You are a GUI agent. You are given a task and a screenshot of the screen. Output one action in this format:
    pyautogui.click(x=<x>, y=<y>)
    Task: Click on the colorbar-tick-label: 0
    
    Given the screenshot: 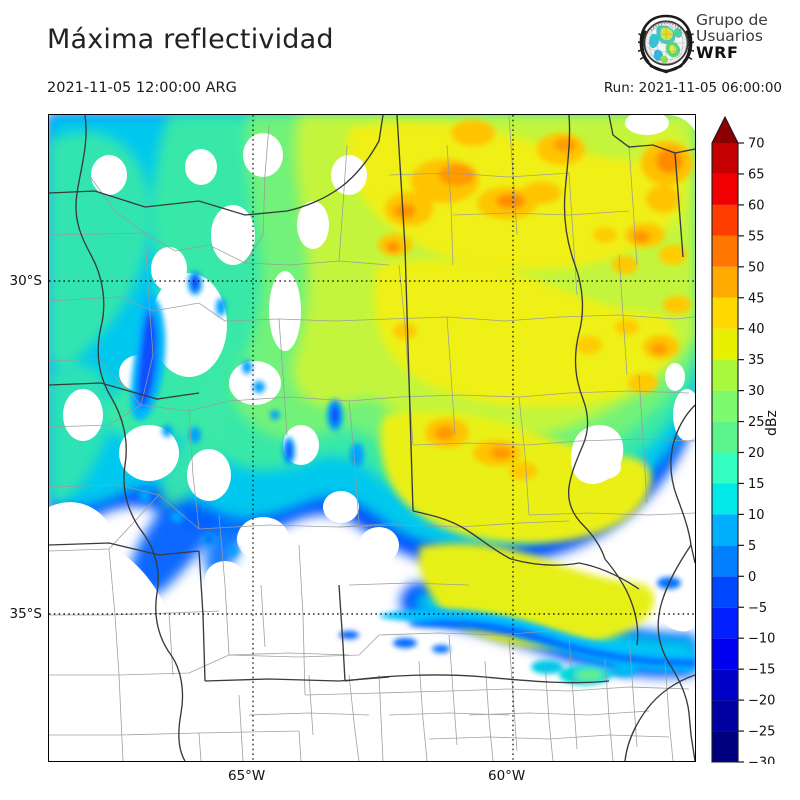 What is the action you would take?
    pyautogui.click(x=752, y=577)
    